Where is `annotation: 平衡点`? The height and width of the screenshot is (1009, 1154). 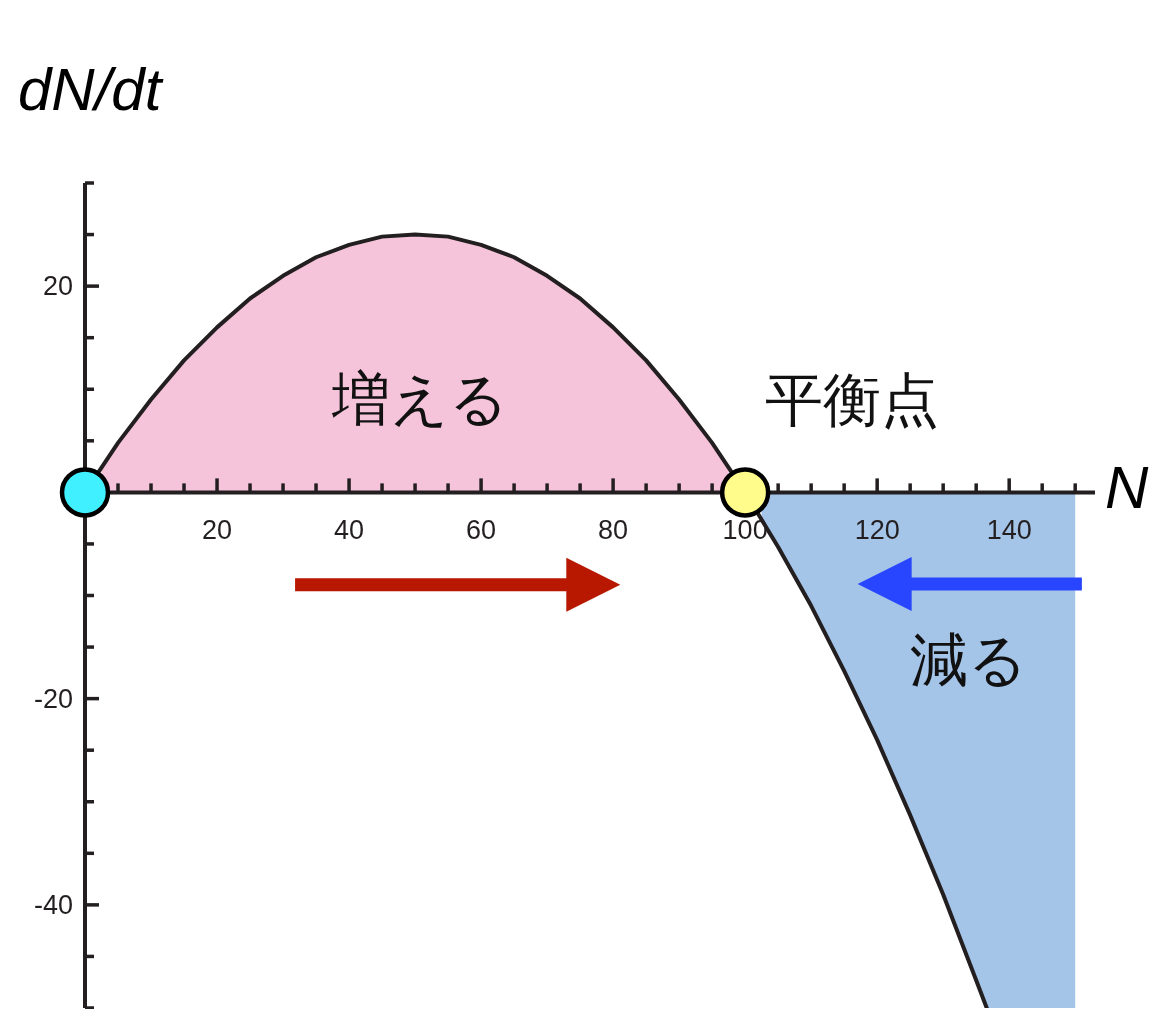 annotation: 平衡点 is located at coordinates (851, 400).